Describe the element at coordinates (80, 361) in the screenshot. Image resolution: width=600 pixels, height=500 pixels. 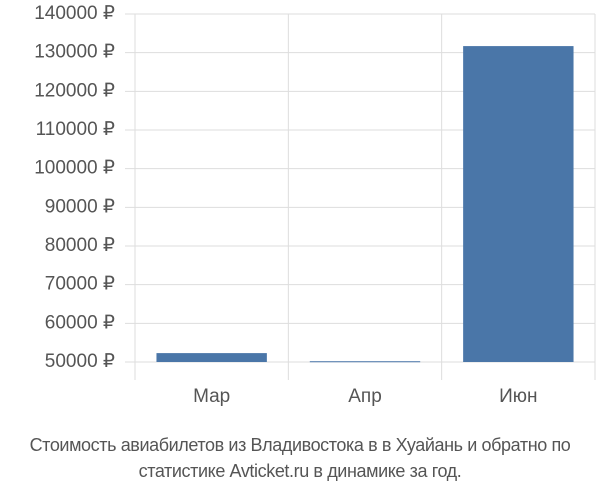
I see `y-tick-label: 50000 ₽` at that location.